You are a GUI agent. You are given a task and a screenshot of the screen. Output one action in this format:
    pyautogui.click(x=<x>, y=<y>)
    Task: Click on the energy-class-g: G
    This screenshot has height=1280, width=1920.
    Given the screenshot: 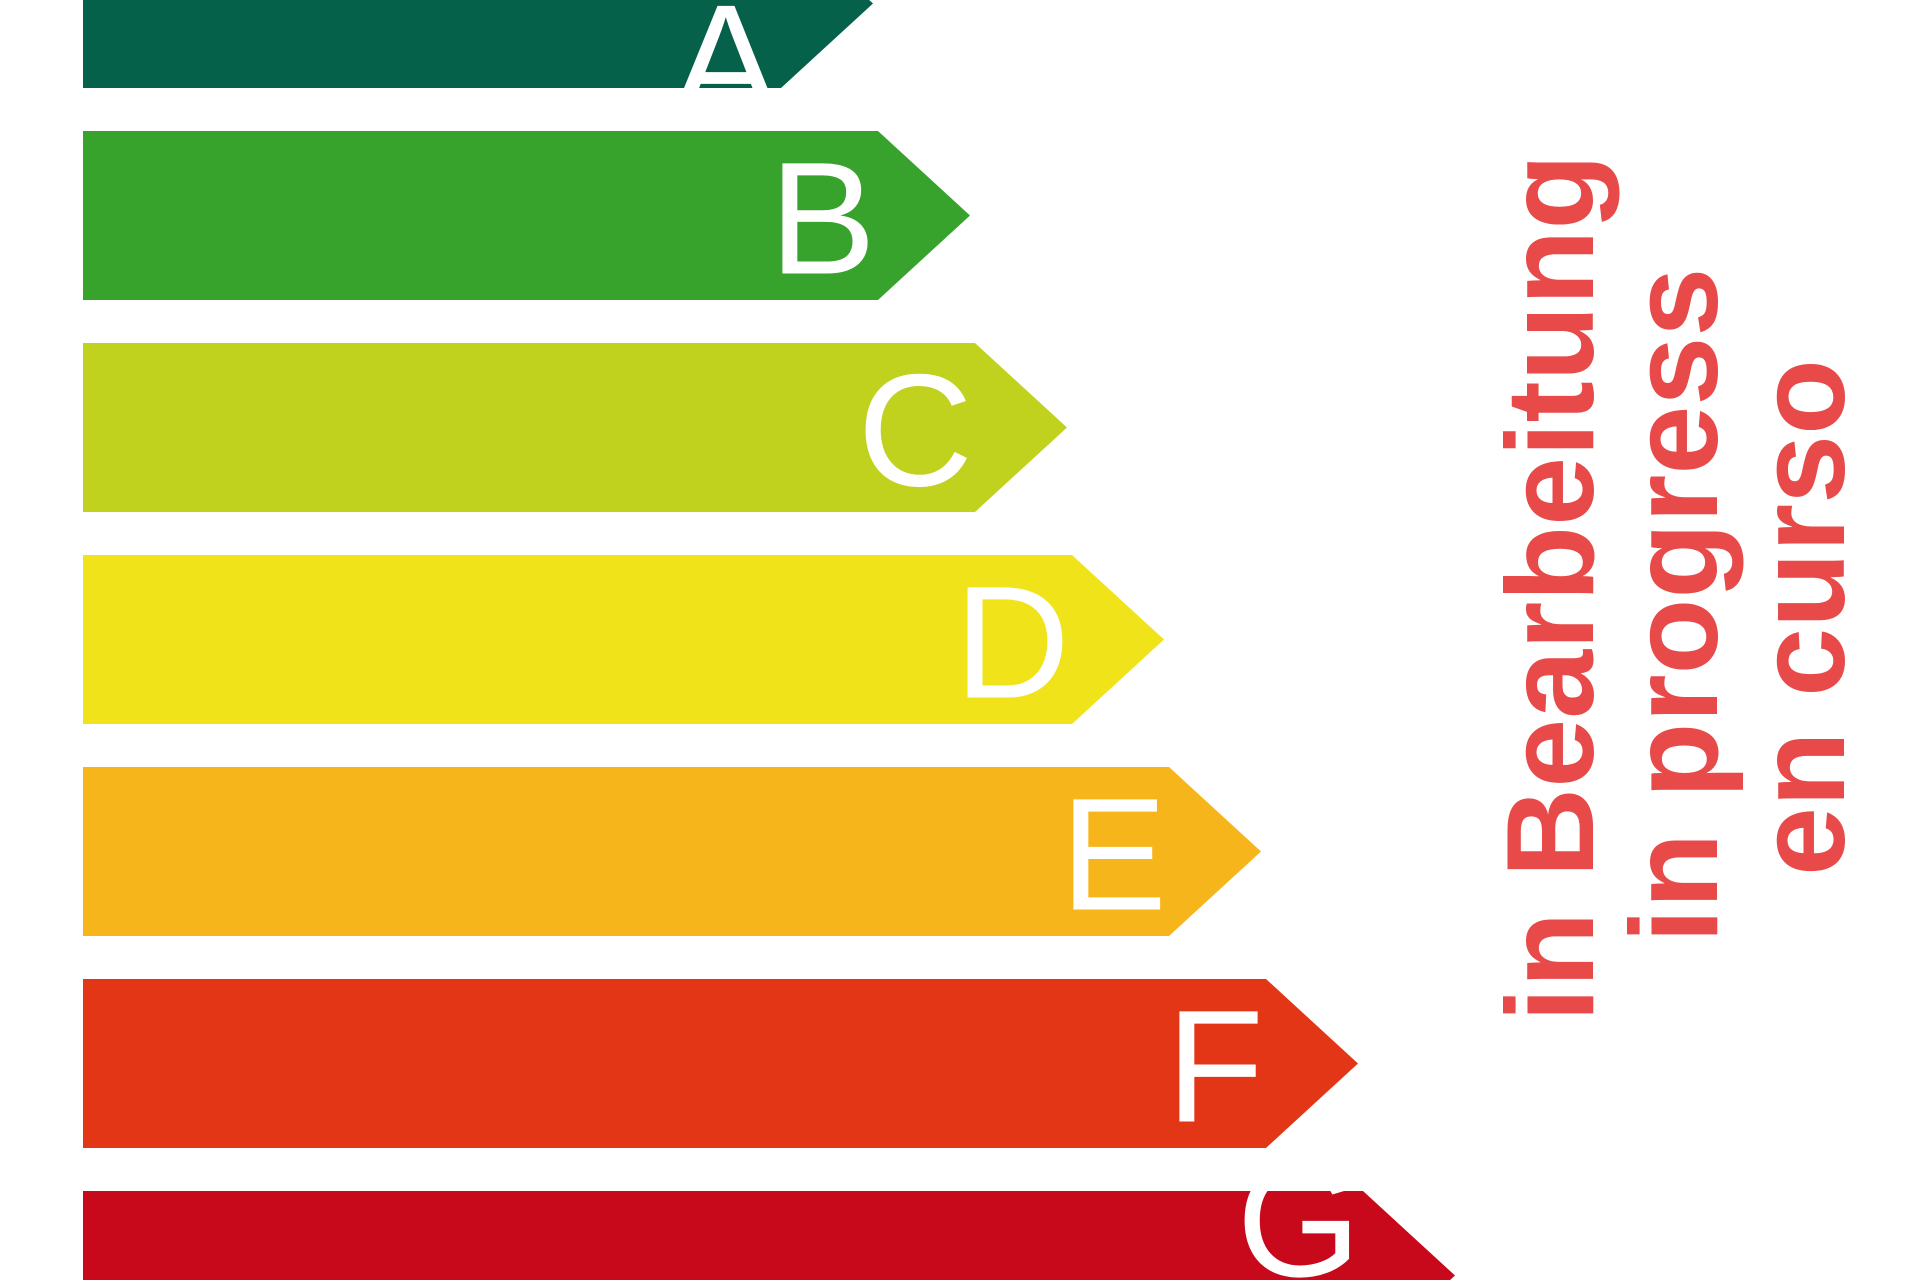 What is the action you would take?
    pyautogui.click(x=769, y=1205)
    